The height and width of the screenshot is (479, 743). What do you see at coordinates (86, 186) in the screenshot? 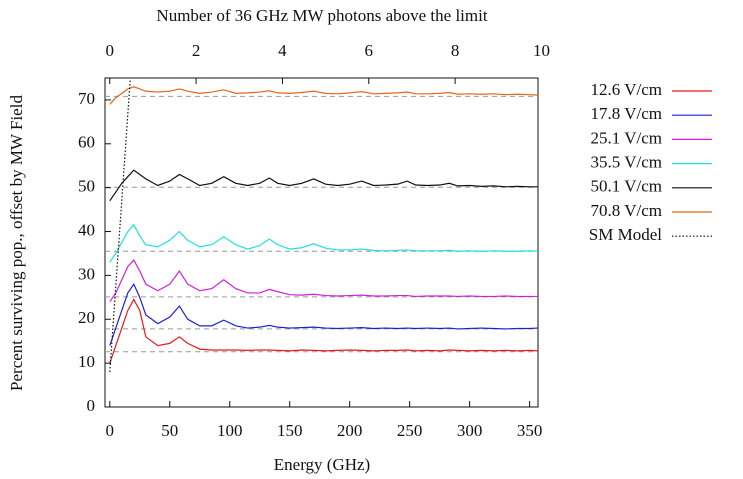
I see `y-tick-label: 50` at bounding box center [86, 186].